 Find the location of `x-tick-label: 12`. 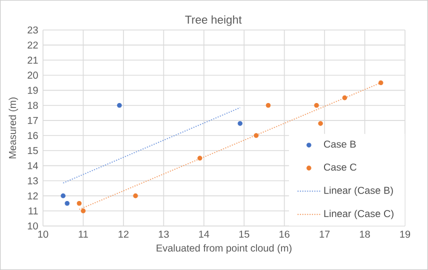

x-tick-label: 12 is located at coordinates (123, 234).